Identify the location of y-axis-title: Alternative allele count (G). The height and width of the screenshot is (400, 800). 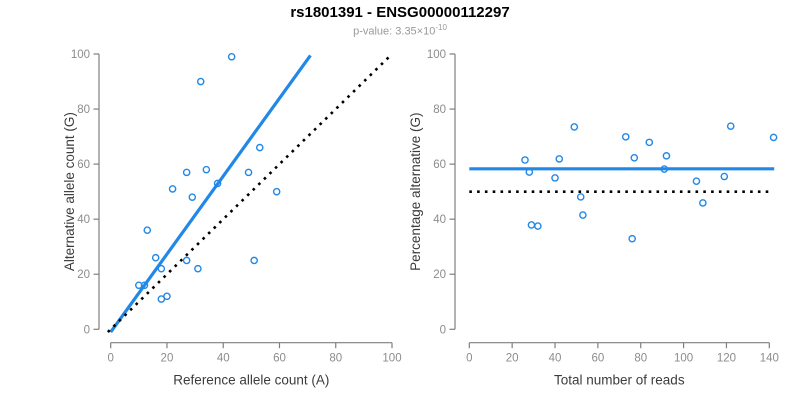
(69, 191).